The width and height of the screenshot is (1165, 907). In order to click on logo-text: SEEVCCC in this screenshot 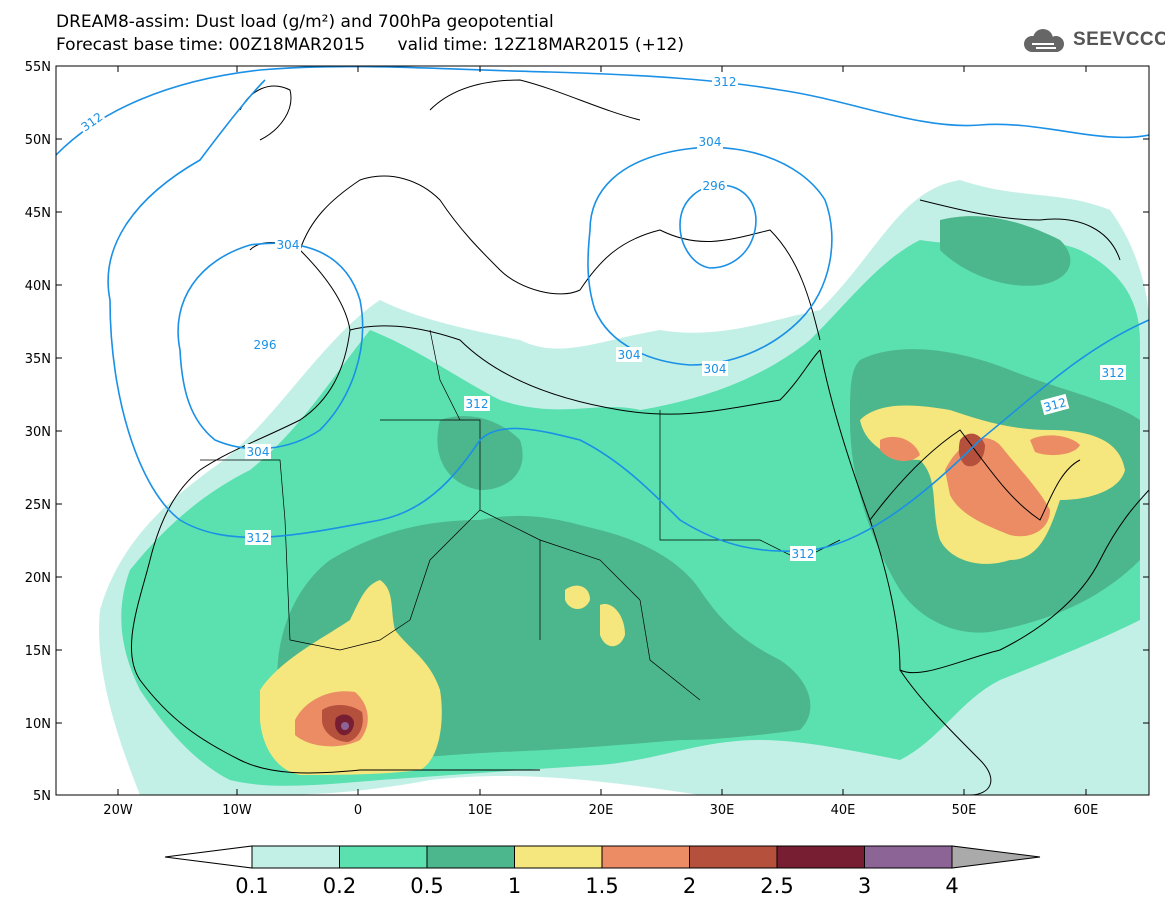, I will do `click(1119, 39)`.